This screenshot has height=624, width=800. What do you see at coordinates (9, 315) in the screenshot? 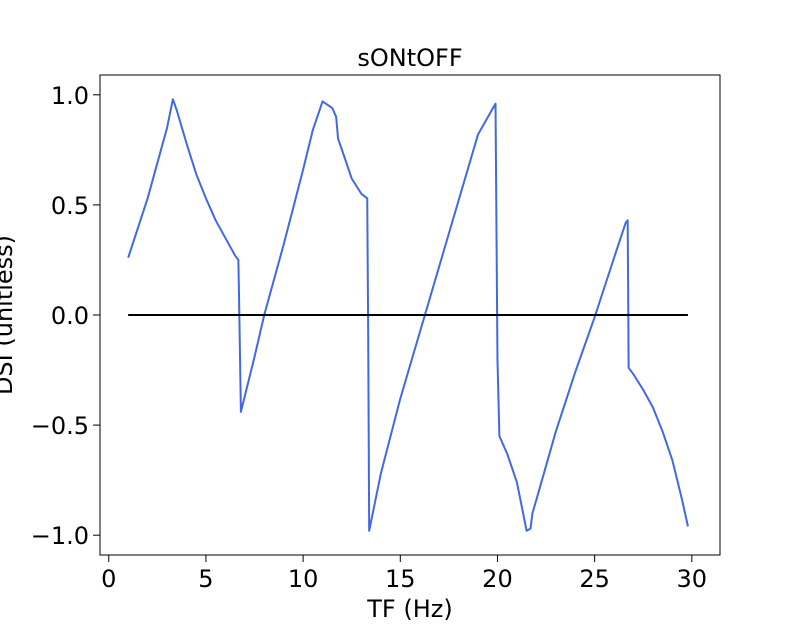
I see `y-axis-title: DSI (unitless)` at bounding box center [9, 315].